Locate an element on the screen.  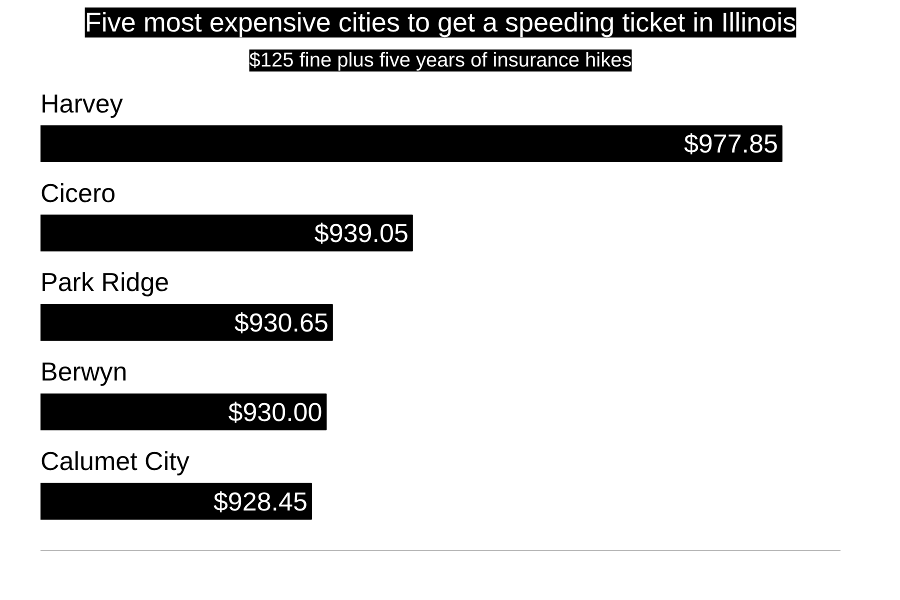
y-tick-label: Harvey is located at coordinates (81, 103).